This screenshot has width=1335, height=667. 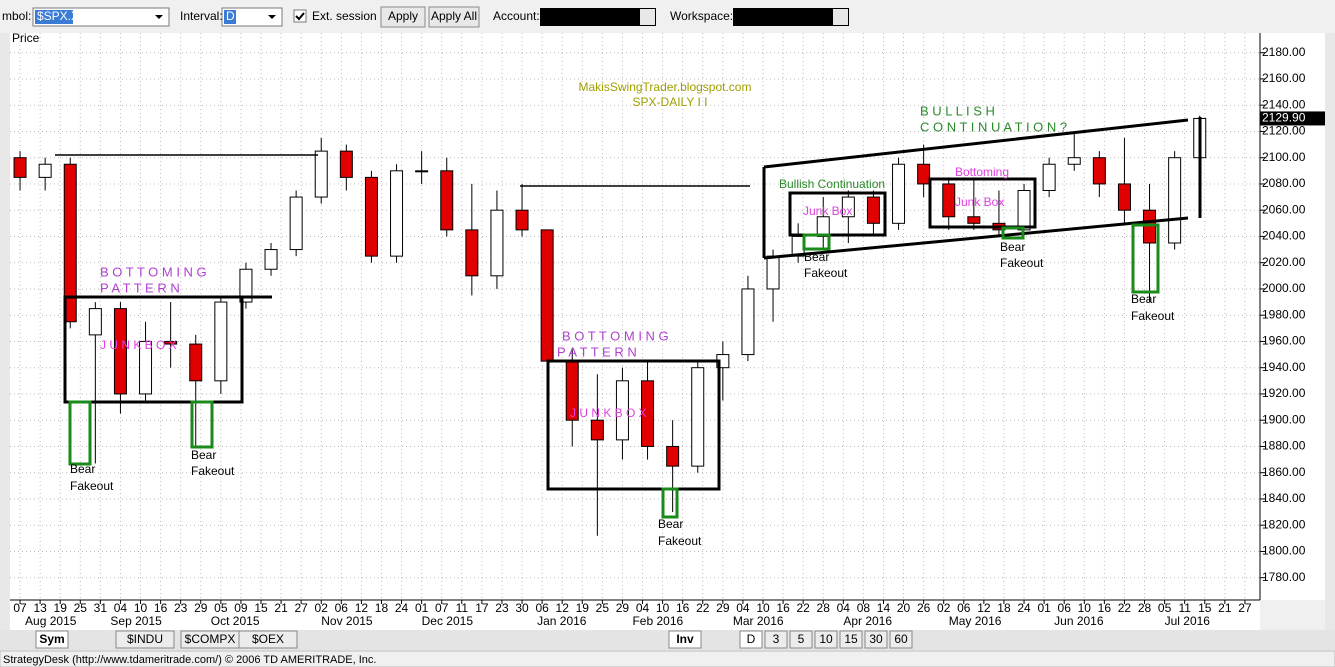 What do you see at coordinates (522, 608) in the screenshot?
I see `x-tick-label: 30` at bounding box center [522, 608].